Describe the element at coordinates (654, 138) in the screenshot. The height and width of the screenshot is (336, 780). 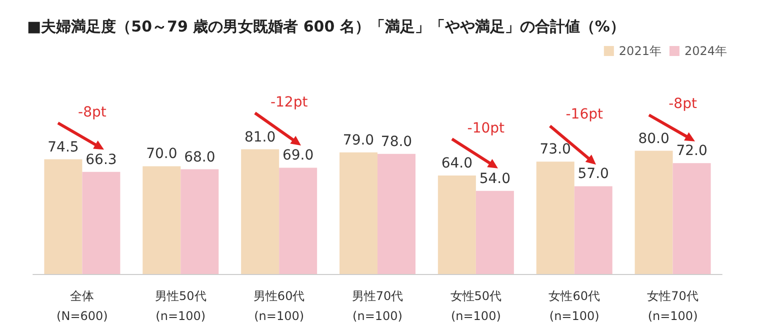
I see `data-label: 80.0` at that location.